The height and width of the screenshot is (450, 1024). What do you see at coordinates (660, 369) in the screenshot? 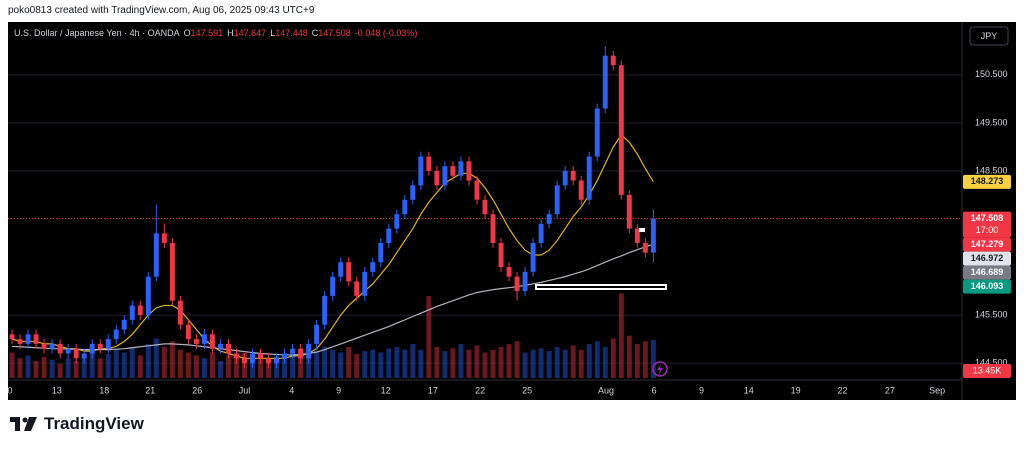
I see `alert-icon` at bounding box center [660, 369].